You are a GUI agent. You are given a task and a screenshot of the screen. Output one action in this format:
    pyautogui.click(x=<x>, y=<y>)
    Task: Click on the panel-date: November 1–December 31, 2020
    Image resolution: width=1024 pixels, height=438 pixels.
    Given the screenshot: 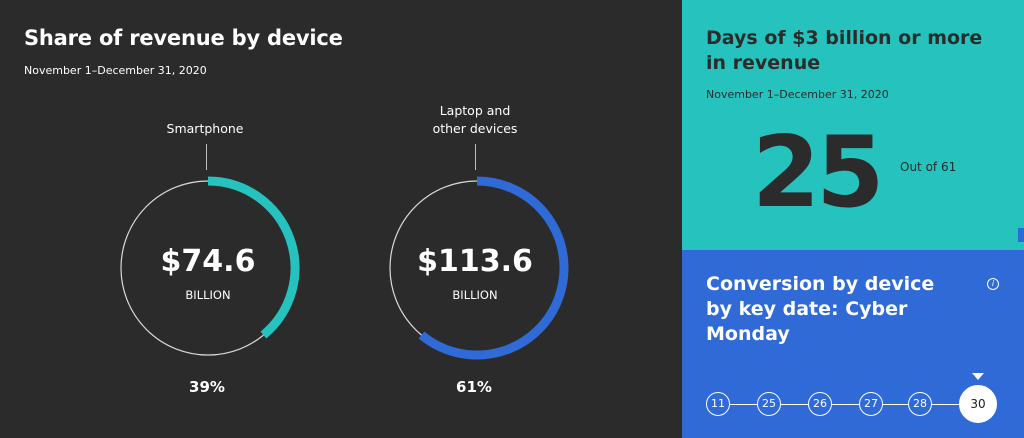 What is the action you would take?
    pyautogui.click(x=115, y=70)
    